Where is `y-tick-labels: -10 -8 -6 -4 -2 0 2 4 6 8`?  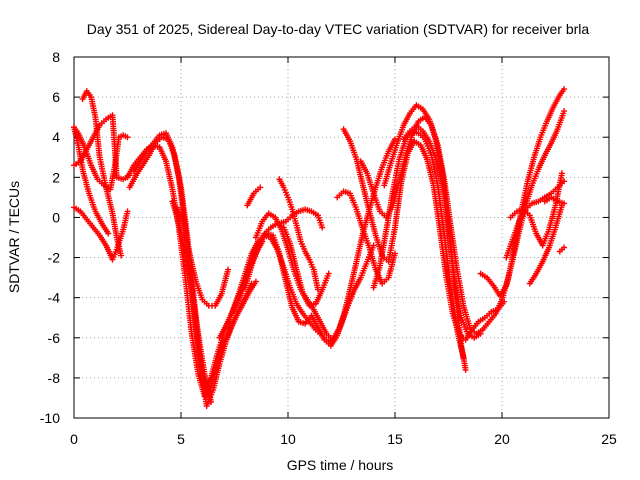 y-tick-labels: -10 -8 -6 -4 -2 0 2 4 6 8 is located at coordinates (50, 237).